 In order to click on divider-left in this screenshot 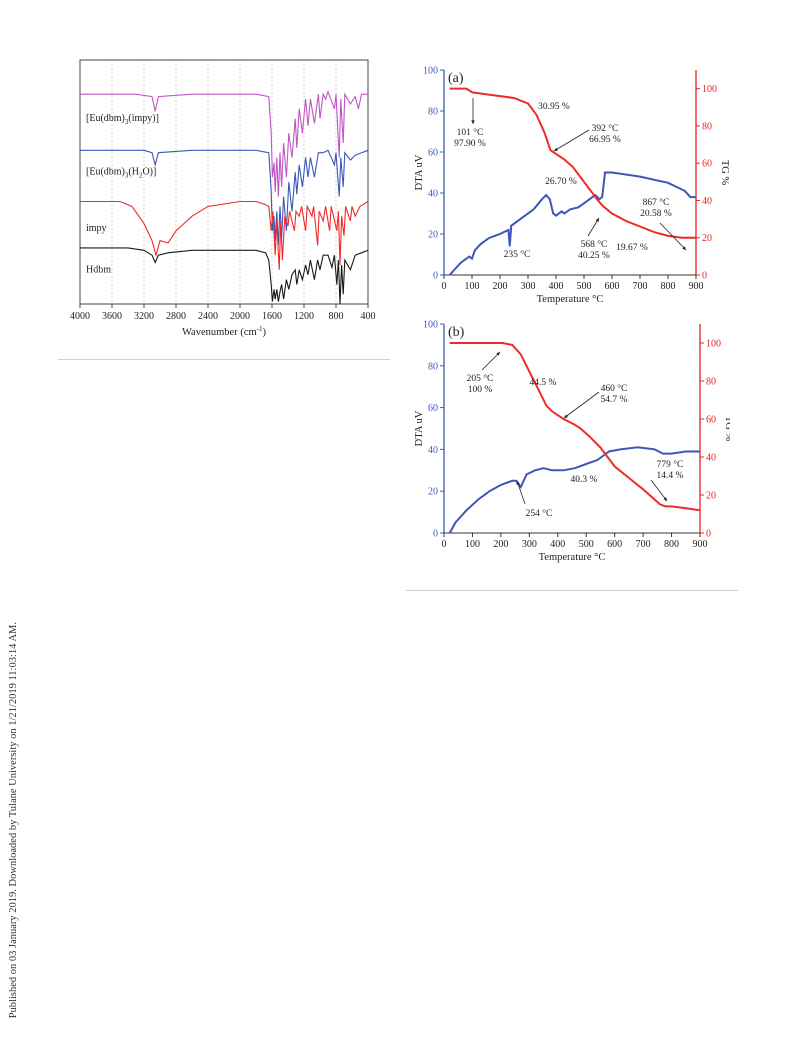, I will do `click(224, 359)`.